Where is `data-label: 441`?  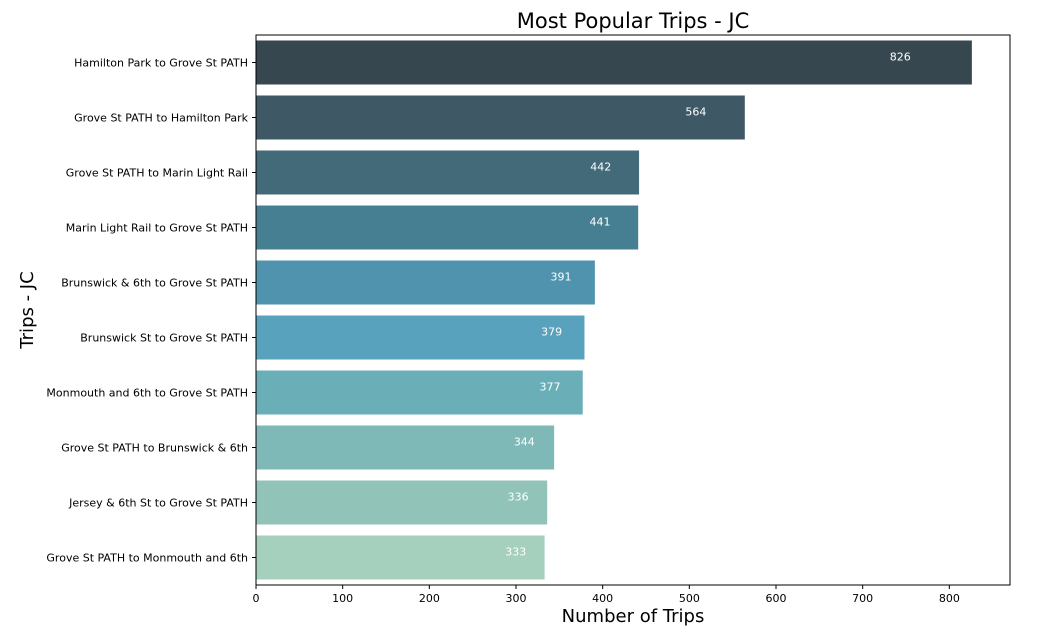 data-label: 441 is located at coordinates (599, 222).